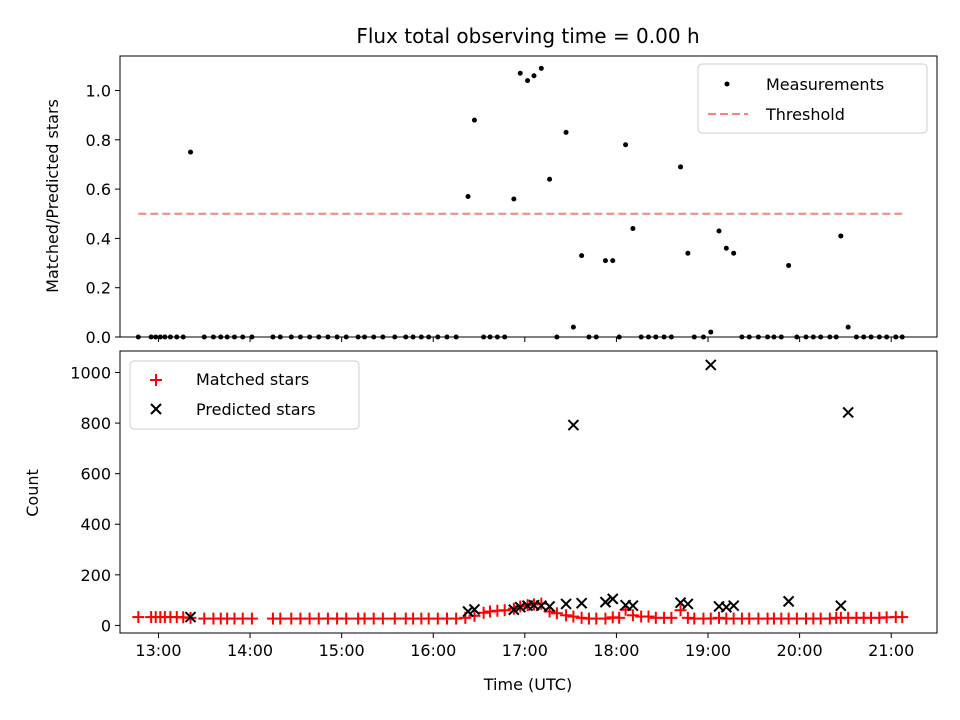  Describe the element at coordinates (616, 650) in the screenshot. I see `bottom-x-tick-label: 18:00` at that location.